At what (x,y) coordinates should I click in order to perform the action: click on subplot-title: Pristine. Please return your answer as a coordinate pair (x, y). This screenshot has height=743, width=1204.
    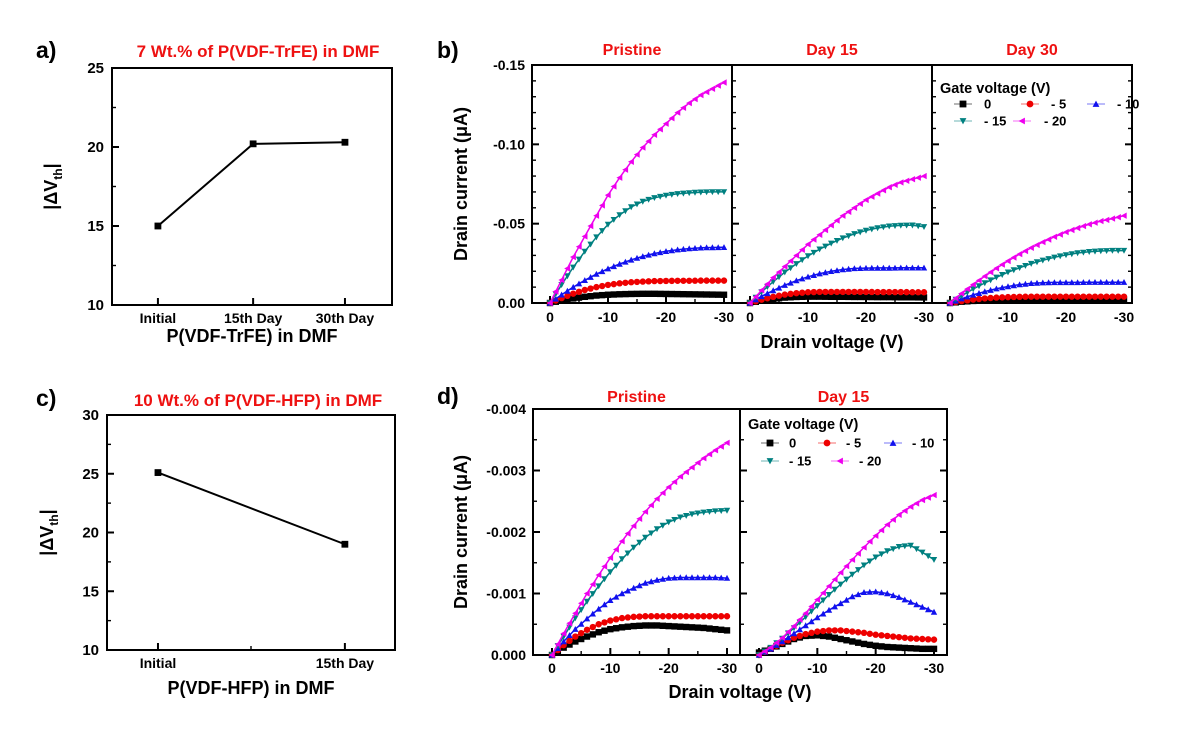
    Looking at the image, I should click on (636, 397).